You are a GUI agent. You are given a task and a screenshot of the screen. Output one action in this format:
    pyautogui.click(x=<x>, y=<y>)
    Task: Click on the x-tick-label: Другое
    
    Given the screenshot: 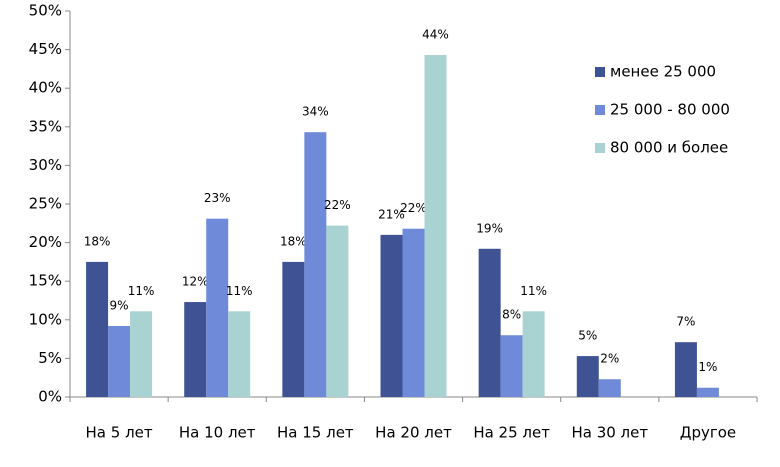 What is the action you would take?
    pyautogui.click(x=708, y=433)
    